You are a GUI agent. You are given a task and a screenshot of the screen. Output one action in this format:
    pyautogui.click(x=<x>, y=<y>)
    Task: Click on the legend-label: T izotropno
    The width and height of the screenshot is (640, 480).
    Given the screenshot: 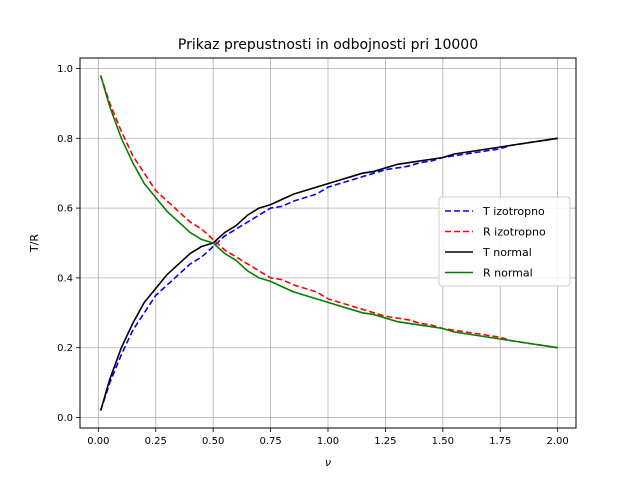 What is the action you would take?
    pyautogui.click(x=513, y=211)
    